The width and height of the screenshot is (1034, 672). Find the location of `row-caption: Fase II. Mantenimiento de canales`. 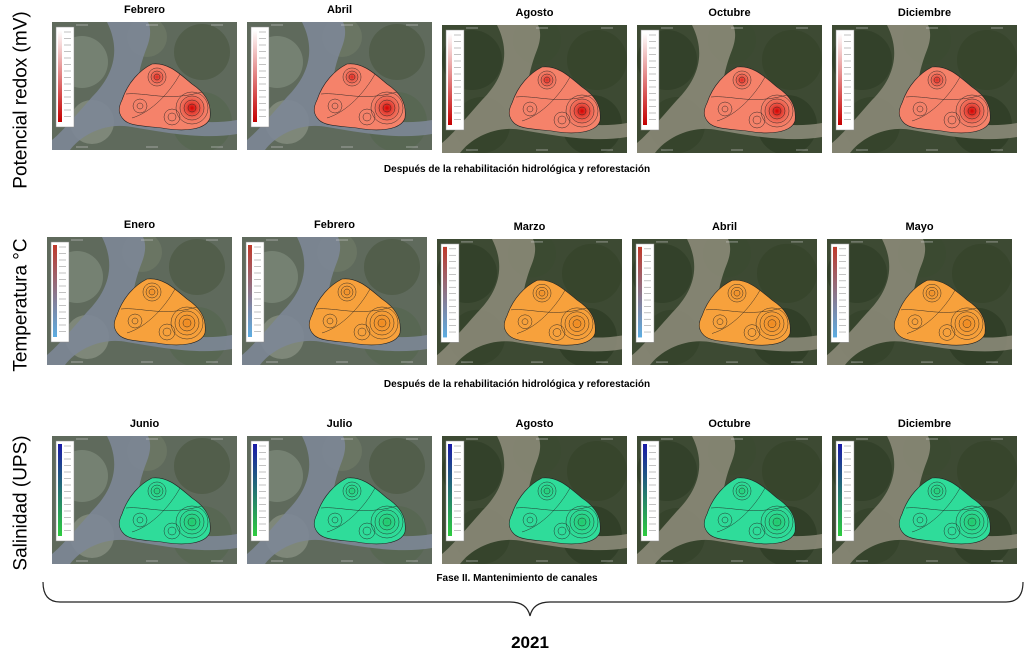

row-caption: Fase II. Mantenimiento de canales is located at coordinates (517, 578).